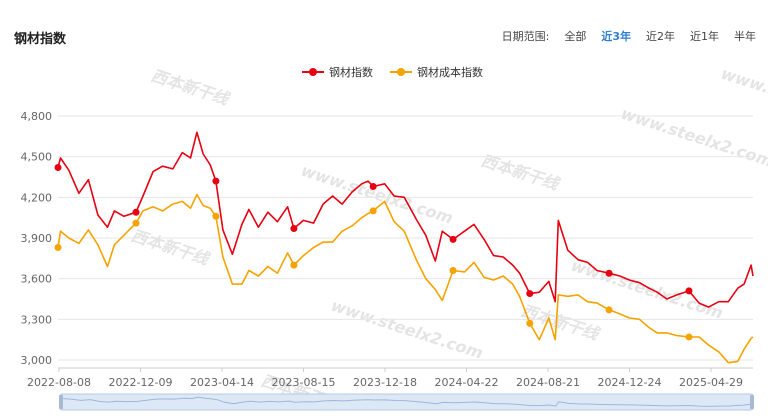 This screenshot has height=419, width=768. What do you see at coordinates (304, 382) in the screenshot?
I see `x-tick-label: 2023-08-15` at bounding box center [304, 382].